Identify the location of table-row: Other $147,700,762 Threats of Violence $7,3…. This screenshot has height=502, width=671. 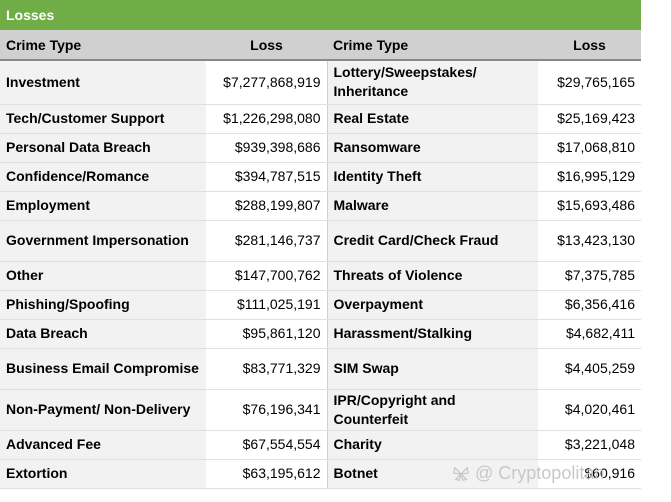
(320, 276).